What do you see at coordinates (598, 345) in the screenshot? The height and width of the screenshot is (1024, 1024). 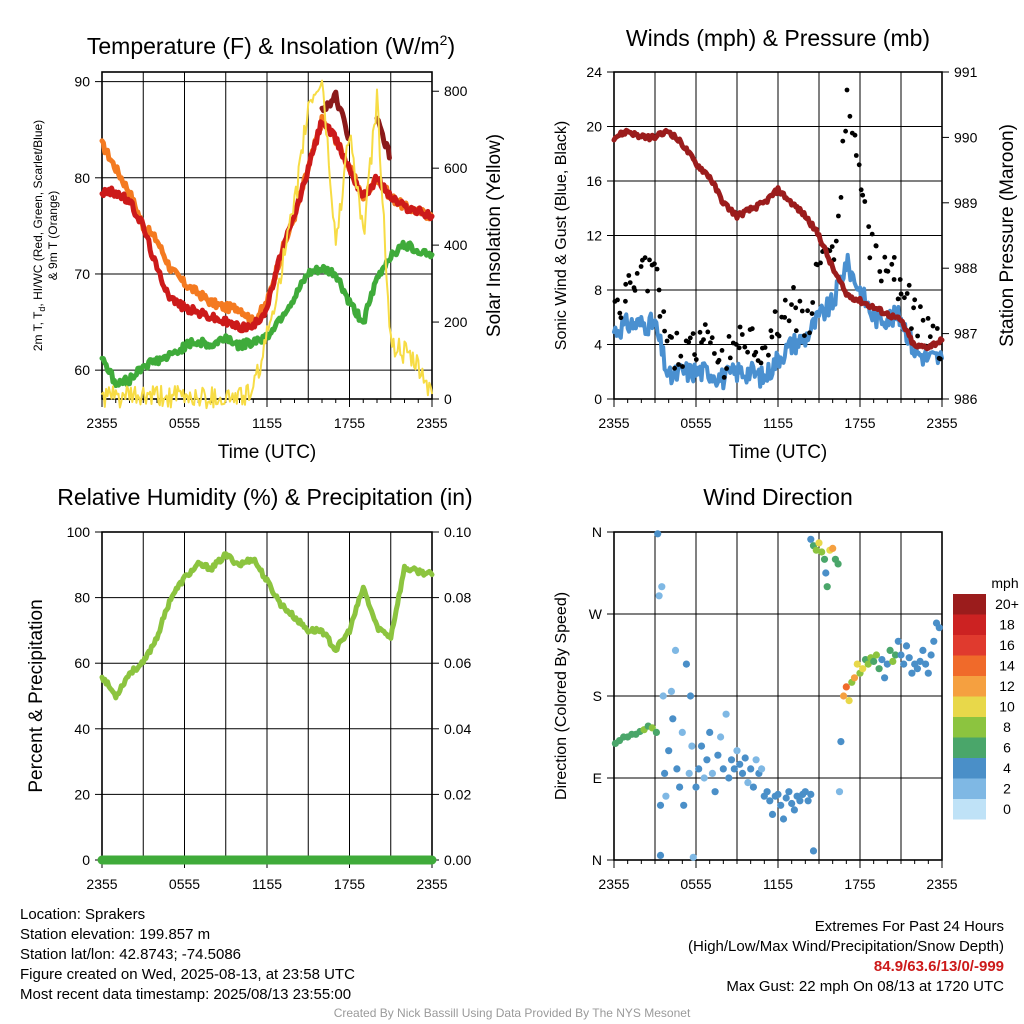 I see `y-tick-label: 4` at bounding box center [598, 345].